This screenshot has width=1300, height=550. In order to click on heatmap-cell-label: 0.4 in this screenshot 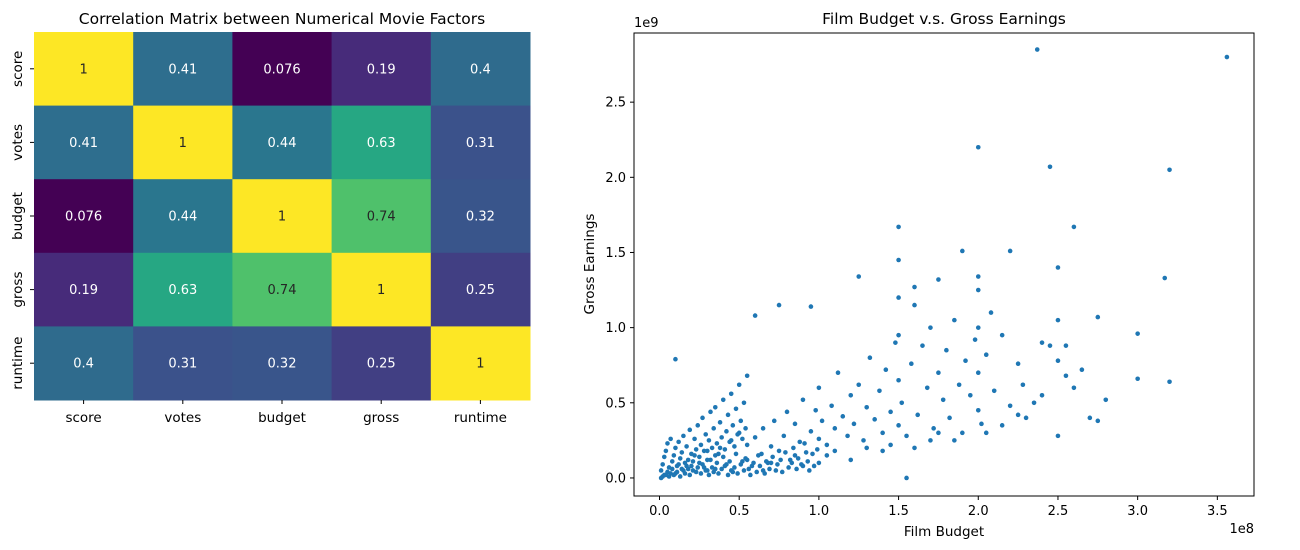, I will do `click(83, 364)`.